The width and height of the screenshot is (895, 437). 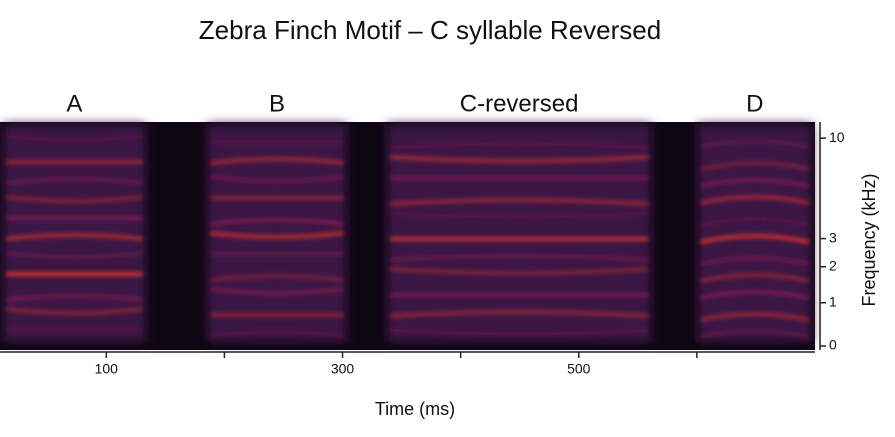 I want to click on x-tick-label: 500, so click(x=579, y=369).